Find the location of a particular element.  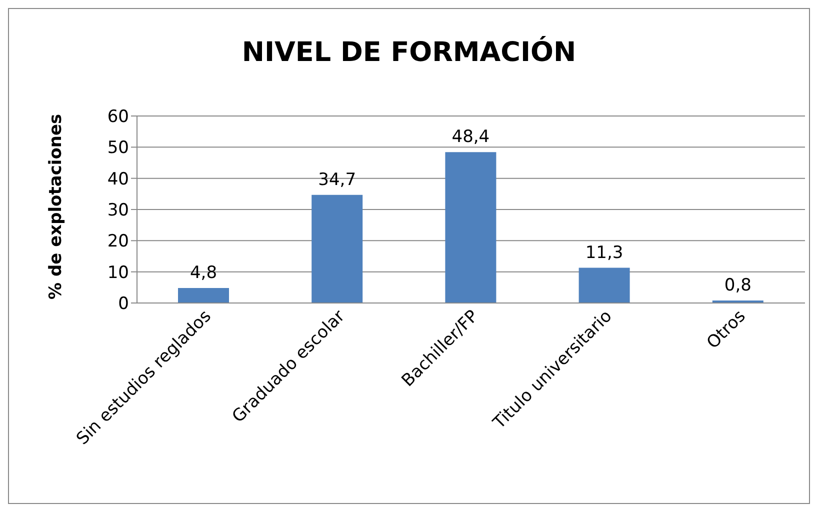

y-tick-label: 20 is located at coordinates (118, 242).